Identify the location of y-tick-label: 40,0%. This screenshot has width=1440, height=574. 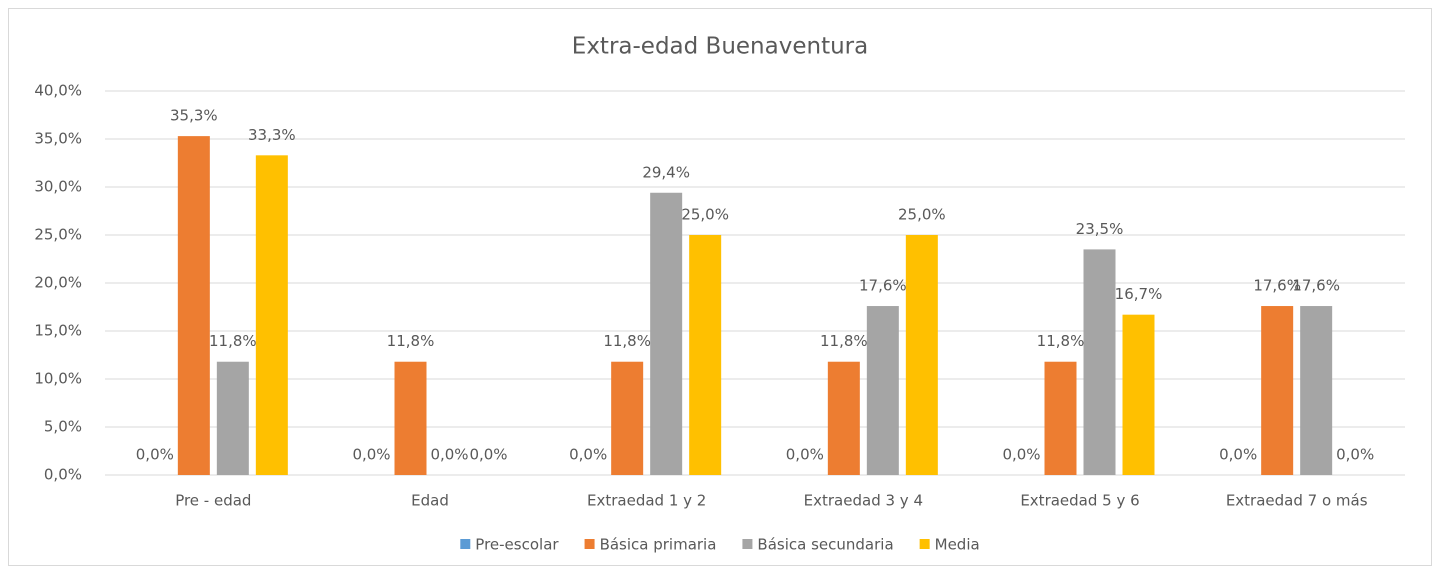
(58, 91).